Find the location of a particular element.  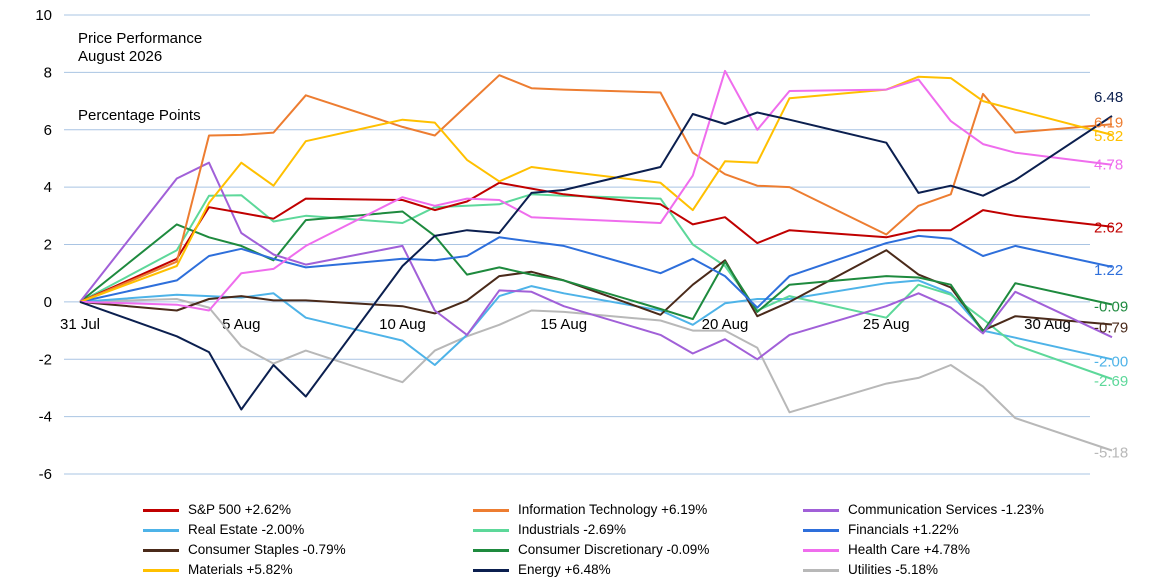

legend-label: Industrials -2.69% is located at coordinates (572, 529).